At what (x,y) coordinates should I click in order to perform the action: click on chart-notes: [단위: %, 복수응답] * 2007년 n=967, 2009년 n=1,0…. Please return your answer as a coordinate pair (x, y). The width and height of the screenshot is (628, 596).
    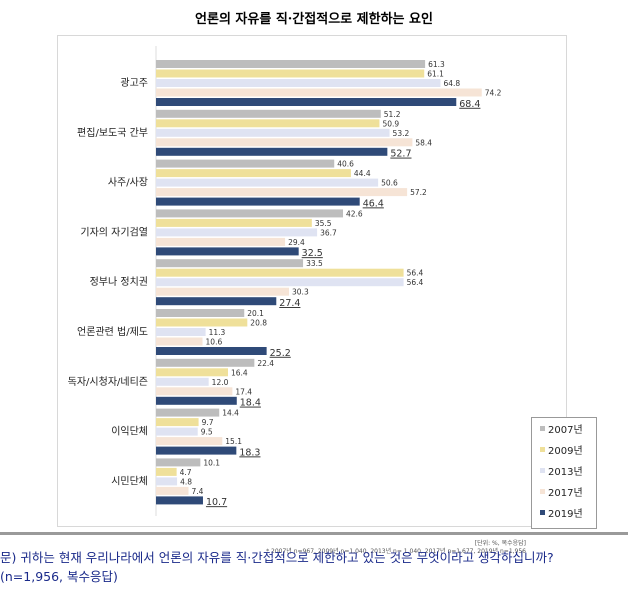
    Looking at the image, I should click on (396, 548).